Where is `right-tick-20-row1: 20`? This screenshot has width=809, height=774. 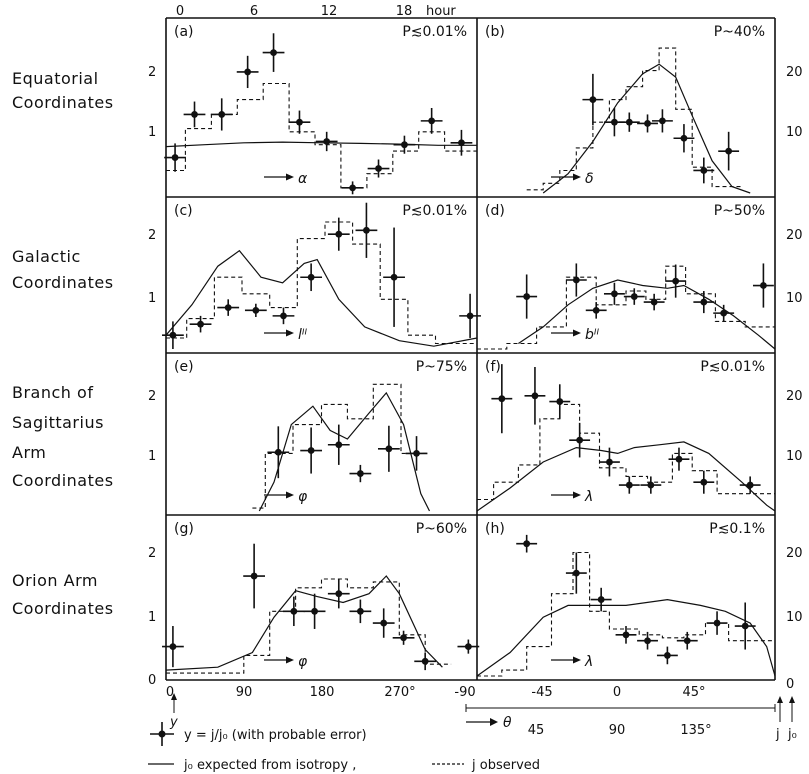 right-tick-20-row1: 20 is located at coordinates (794, 72).